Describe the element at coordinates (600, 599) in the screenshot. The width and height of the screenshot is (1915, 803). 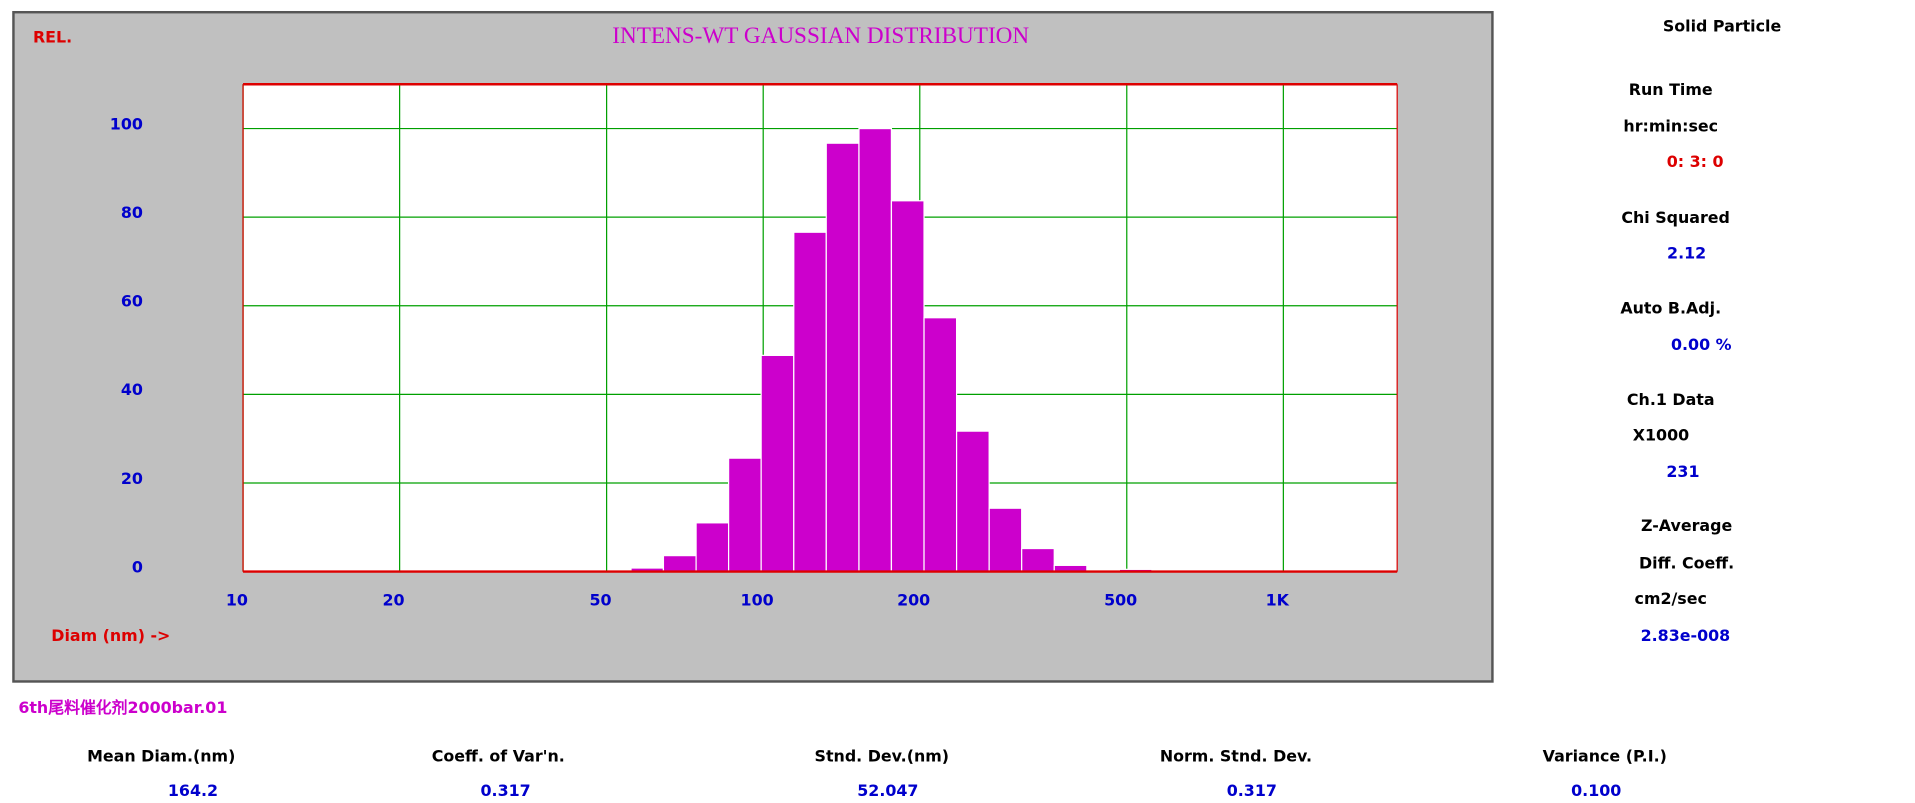
I see `x-tick-label: 50` at that location.